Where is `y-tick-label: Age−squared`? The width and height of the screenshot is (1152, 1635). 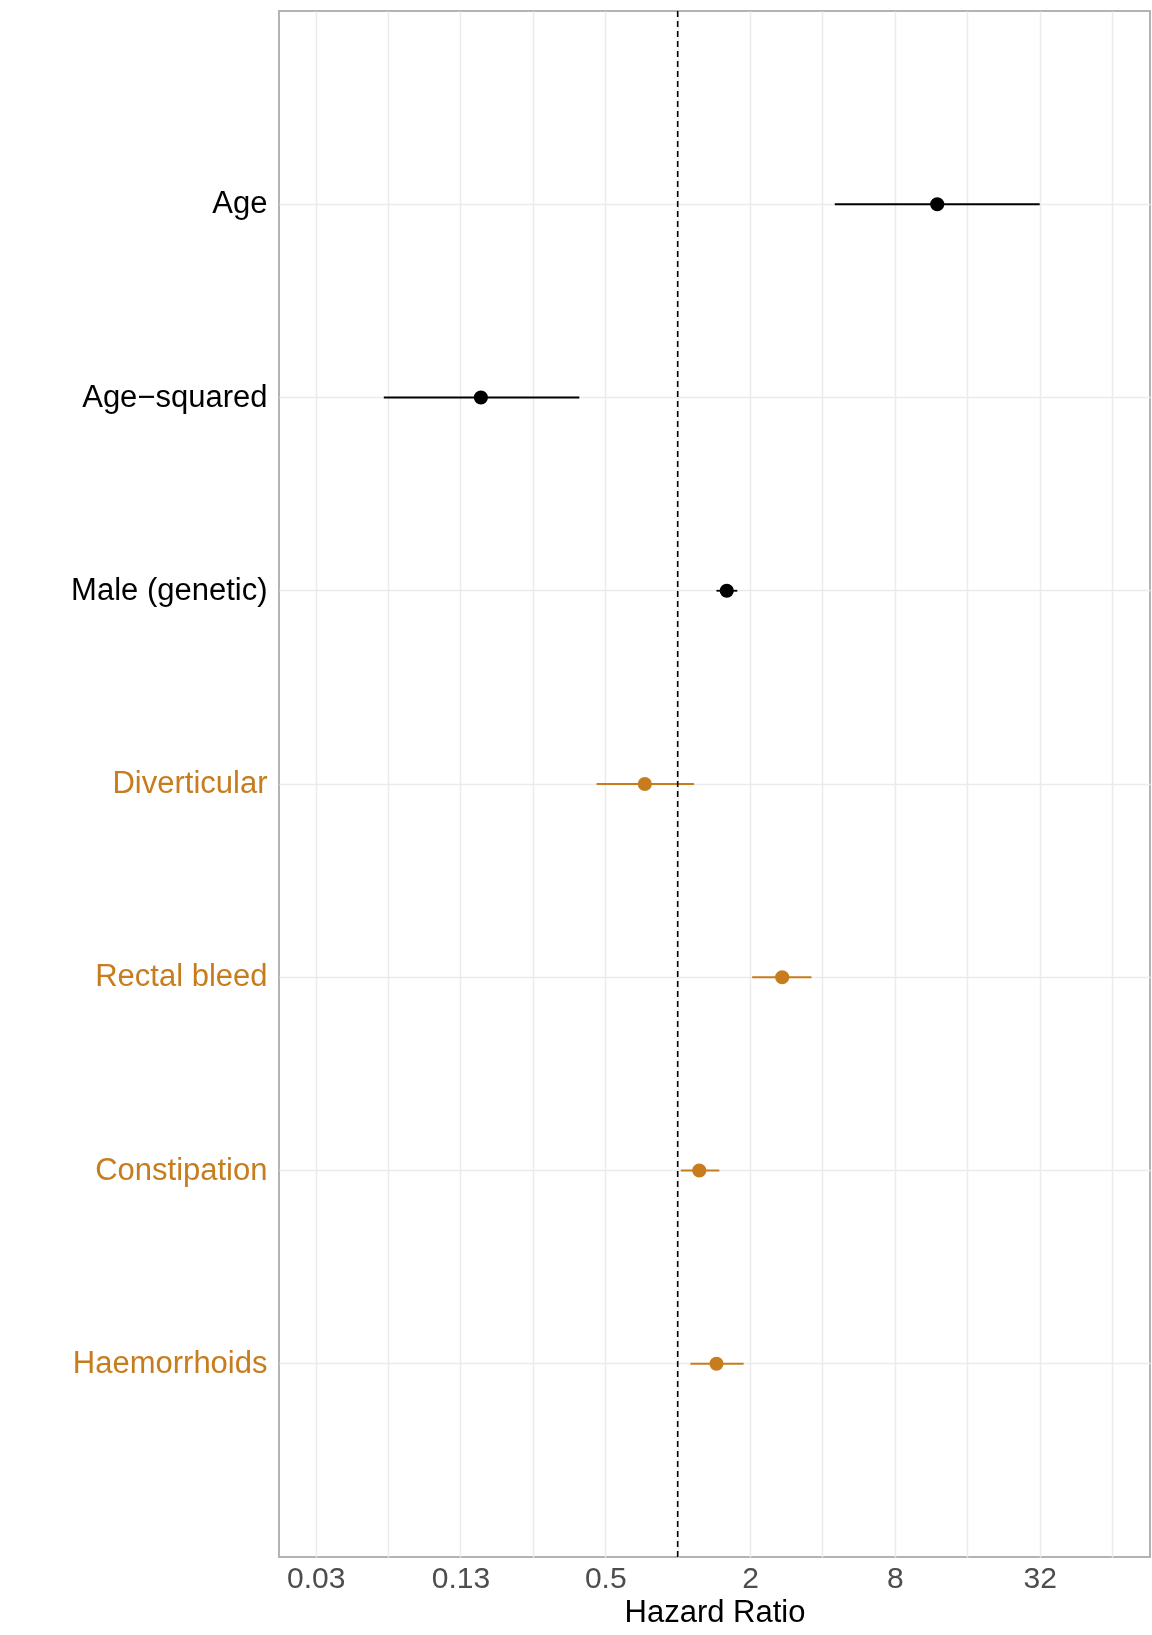
y-tick-label: Age−squared is located at coordinates (175, 396).